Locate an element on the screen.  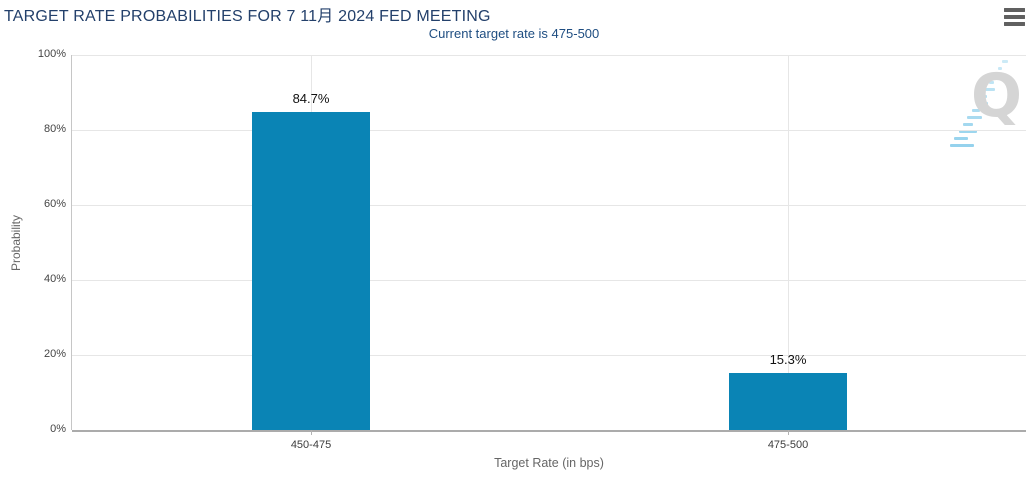
bar-value-label: 15.3% is located at coordinates (788, 359).